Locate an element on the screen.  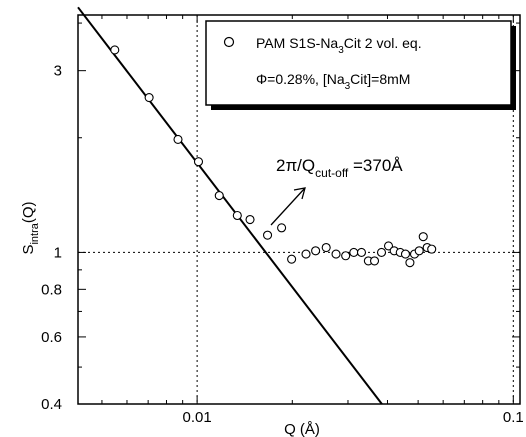
y-axis-label-suffix: (Q) is located at coordinates (28, 212).